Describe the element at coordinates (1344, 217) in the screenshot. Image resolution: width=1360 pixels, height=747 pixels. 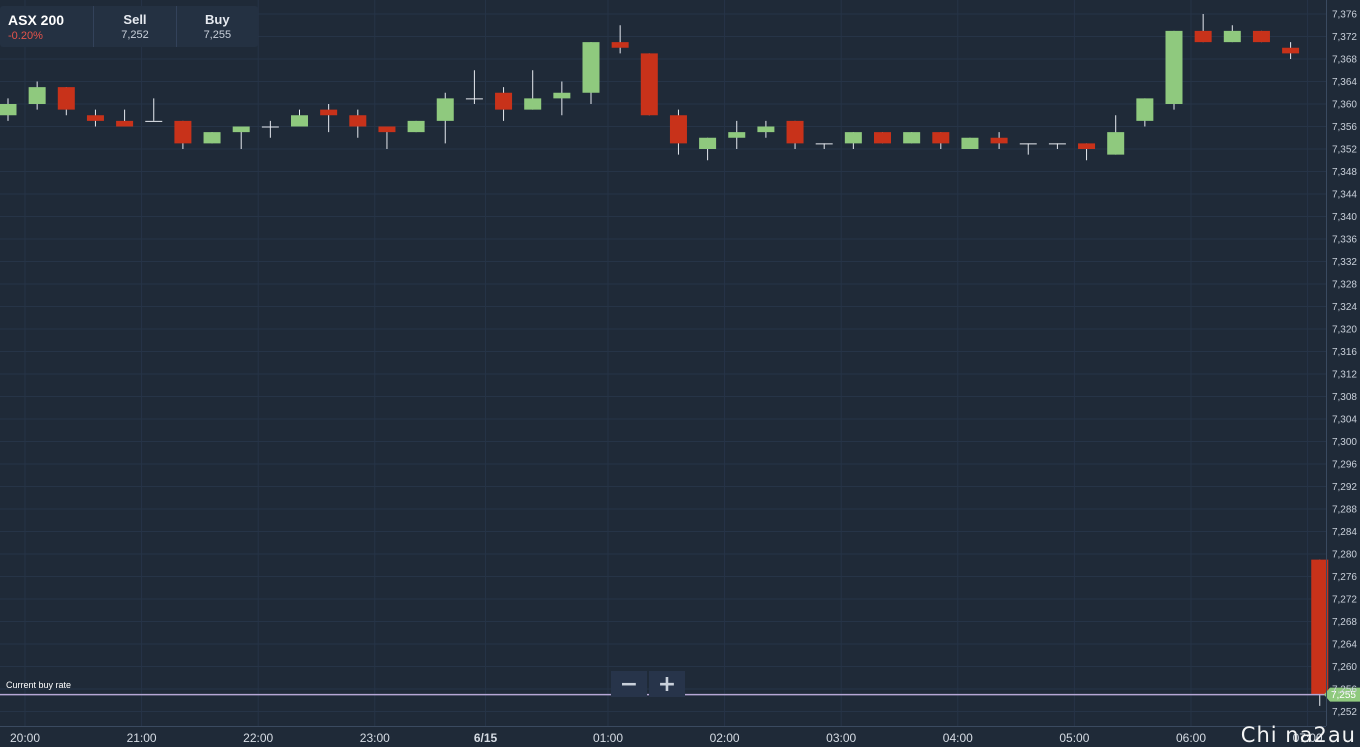
I see `y-tick-label: 7,340` at that location.